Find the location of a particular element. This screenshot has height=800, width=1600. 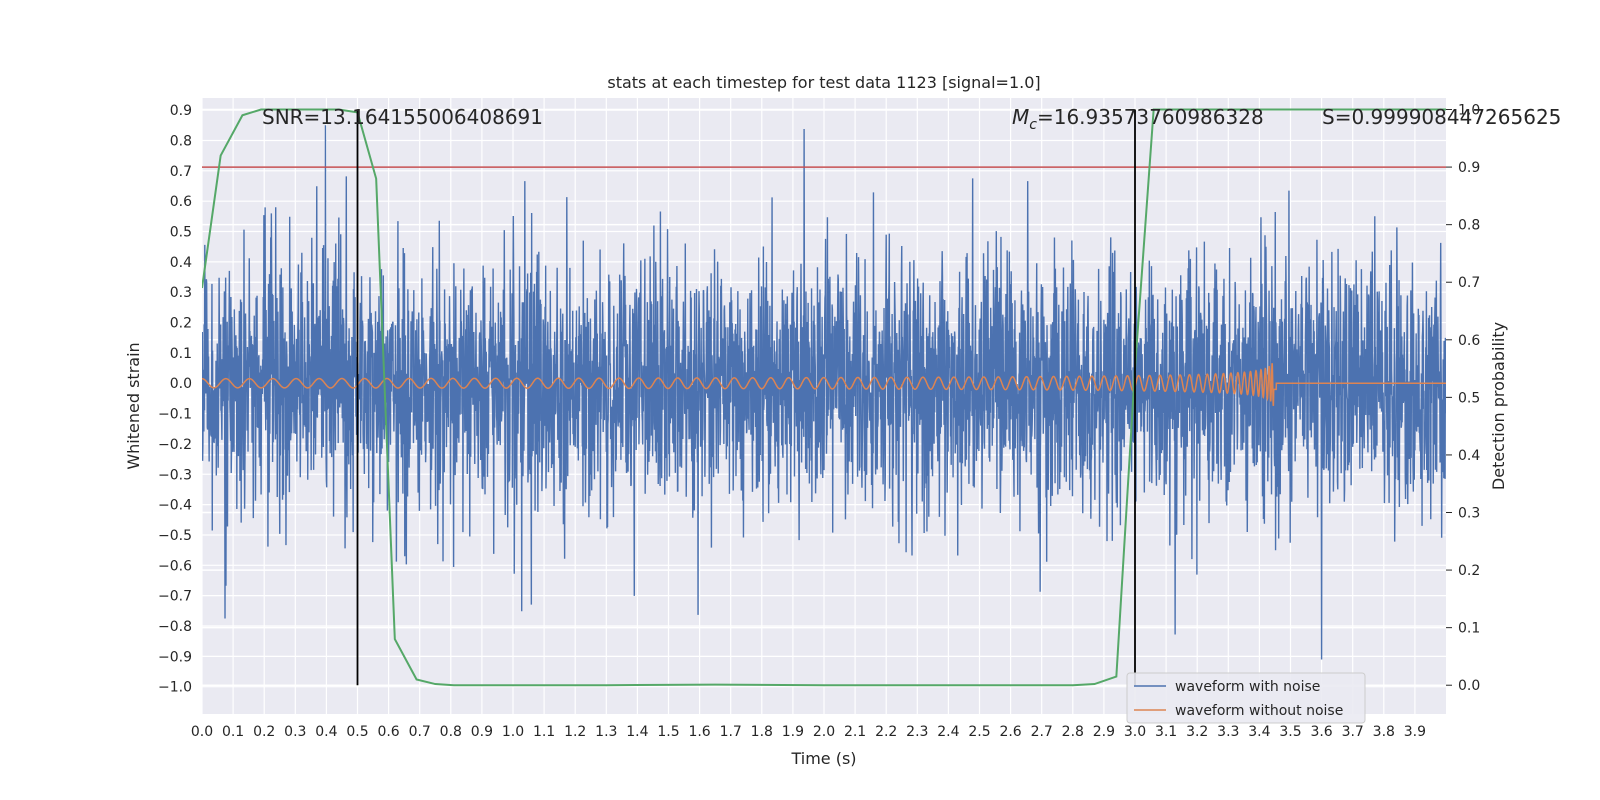

y2-tick-label: 0.3 is located at coordinates (1469, 514).